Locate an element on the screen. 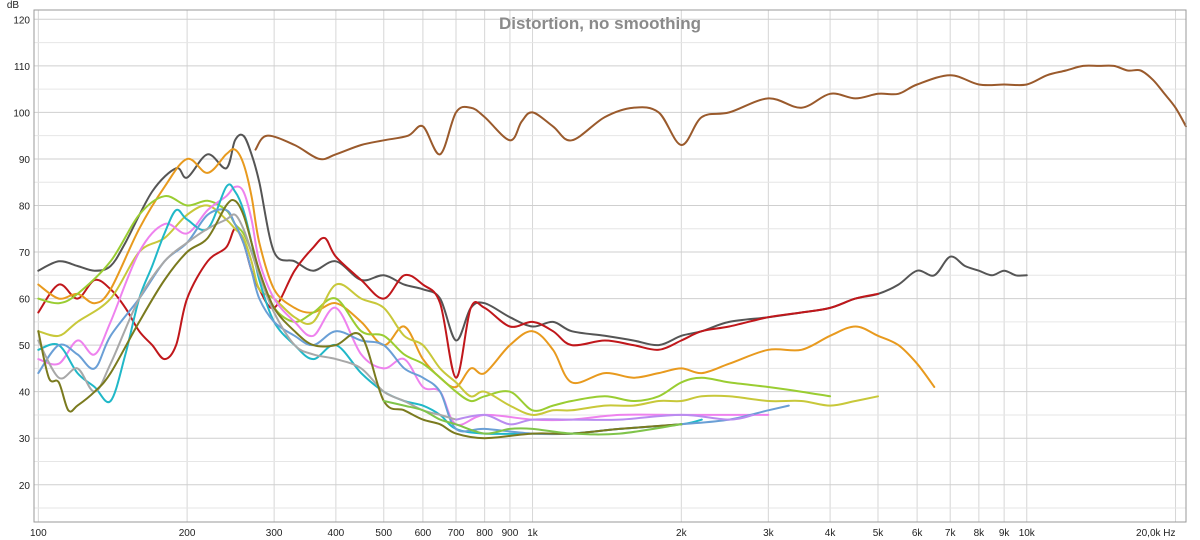 This screenshot has width=1200, height=540. x-tick-label: 300 is located at coordinates (274, 533).